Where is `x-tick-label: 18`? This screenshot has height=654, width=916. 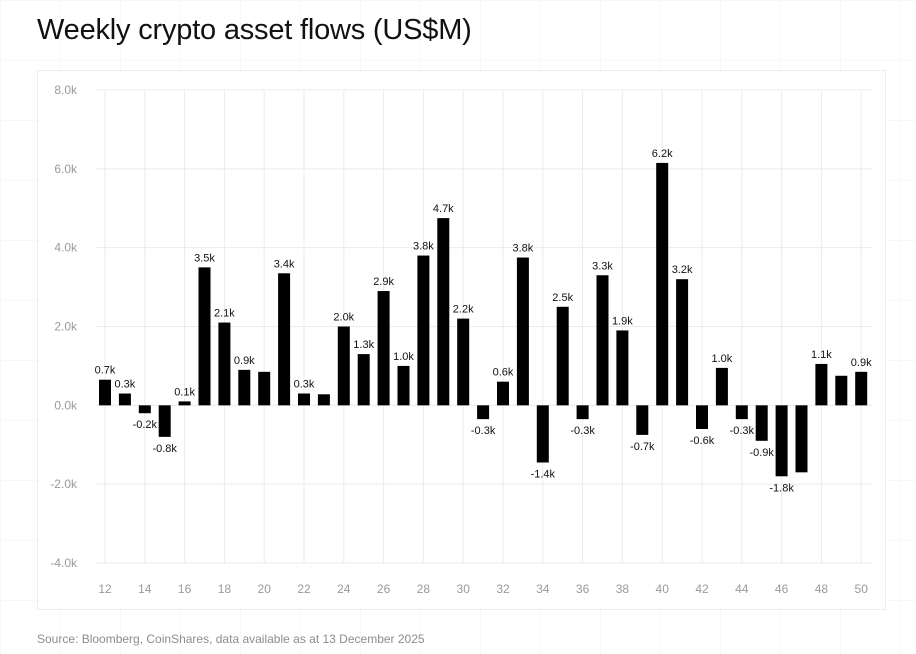 x-tick-label: 18 is located at coordinates (225, 589).